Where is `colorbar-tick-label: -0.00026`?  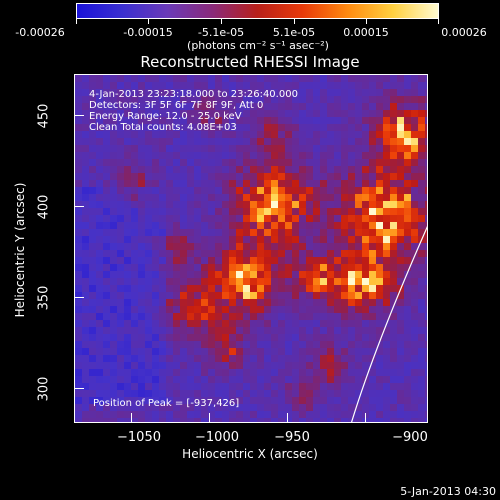 colorbar-tick-label: -0.00026 is located at coordinates (40, 32).